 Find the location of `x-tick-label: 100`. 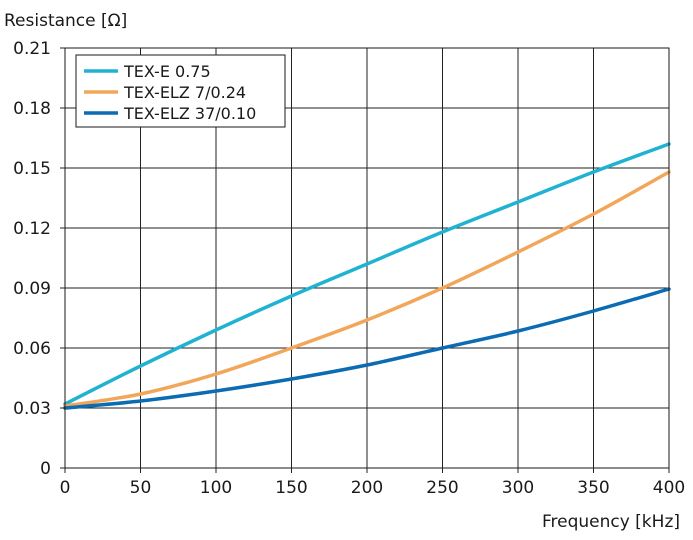

x-tick-label: 100 is located at coordinates (216, 488).